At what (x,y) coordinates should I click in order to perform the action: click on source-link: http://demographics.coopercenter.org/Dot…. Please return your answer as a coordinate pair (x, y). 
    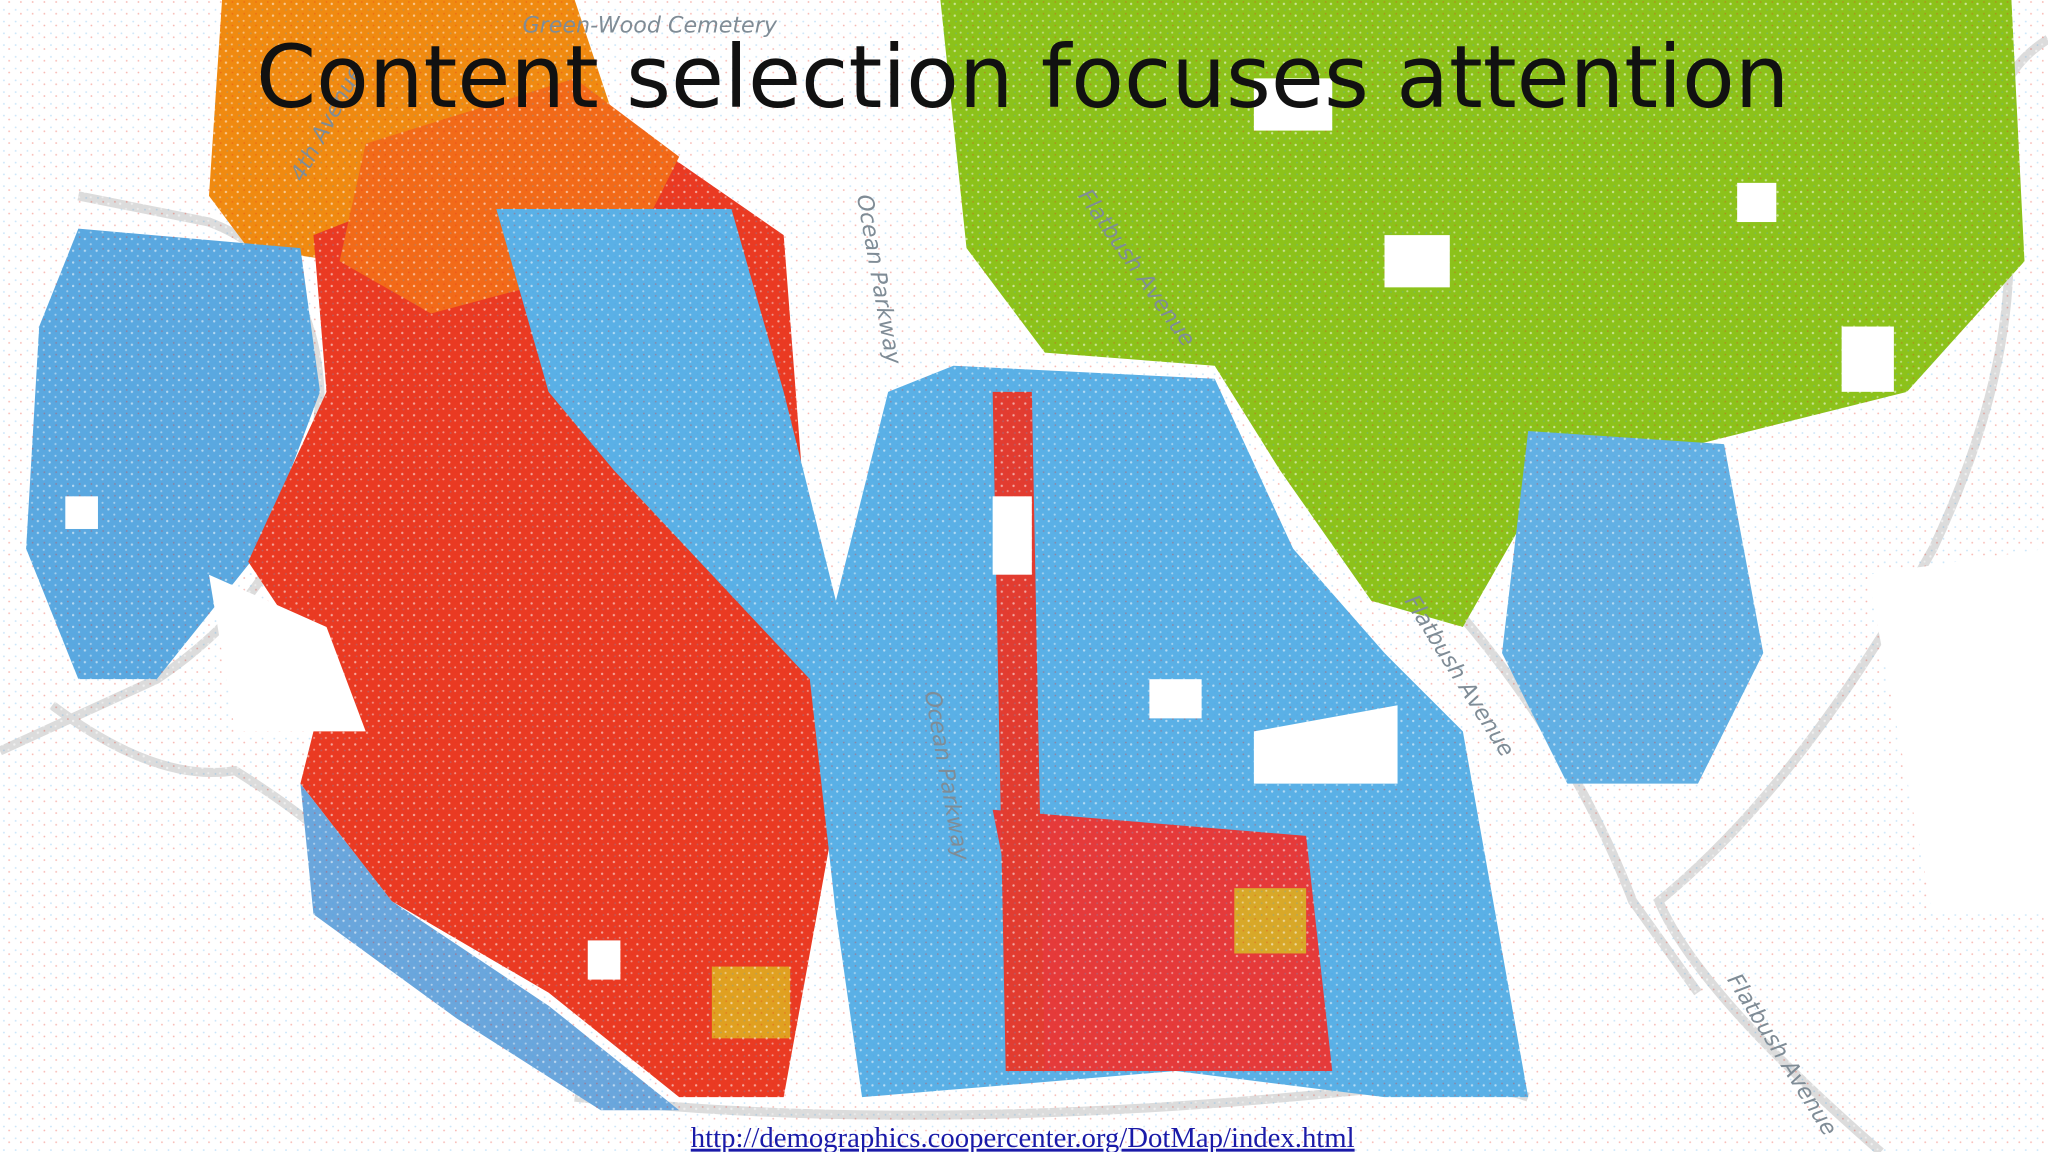
    Looking at the image, I should click on (1023, 1137).